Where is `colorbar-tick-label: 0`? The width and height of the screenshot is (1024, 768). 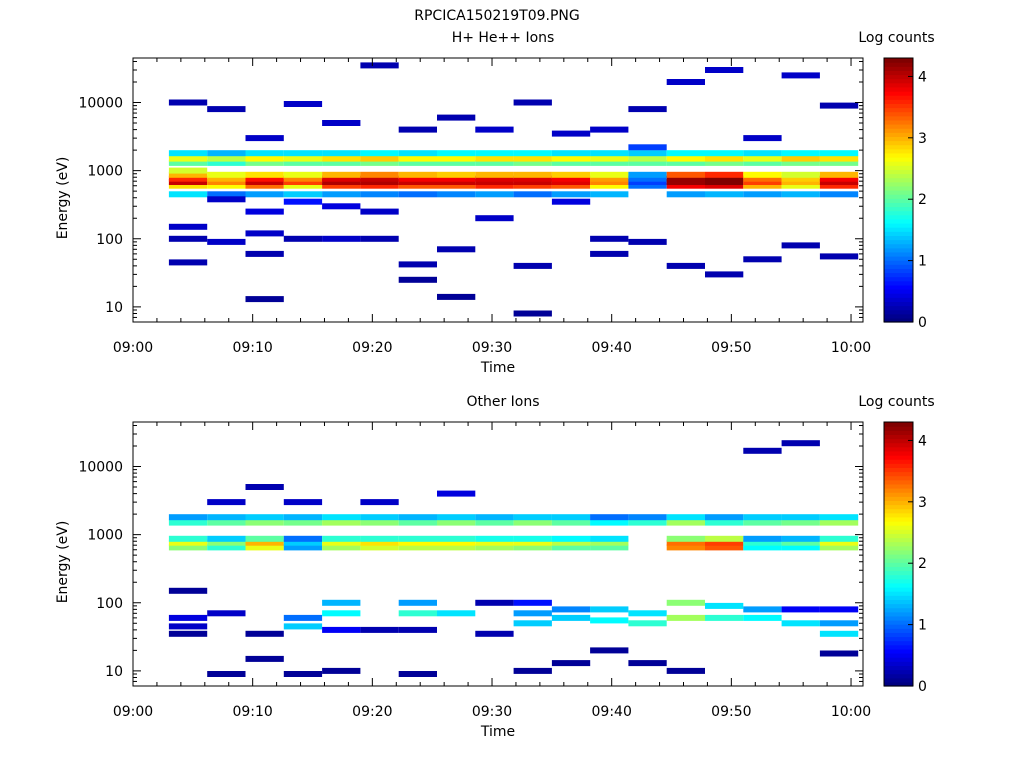
colorbar-tick-label: 0 is located at coordinates (922, 687).